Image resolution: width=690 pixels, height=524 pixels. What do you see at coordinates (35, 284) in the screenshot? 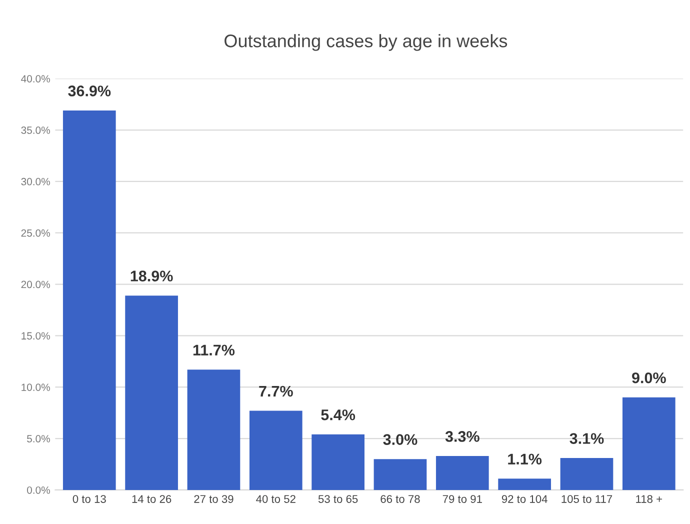
I see `y-tick-label: 20.0%` at bounding box center [35, 284].